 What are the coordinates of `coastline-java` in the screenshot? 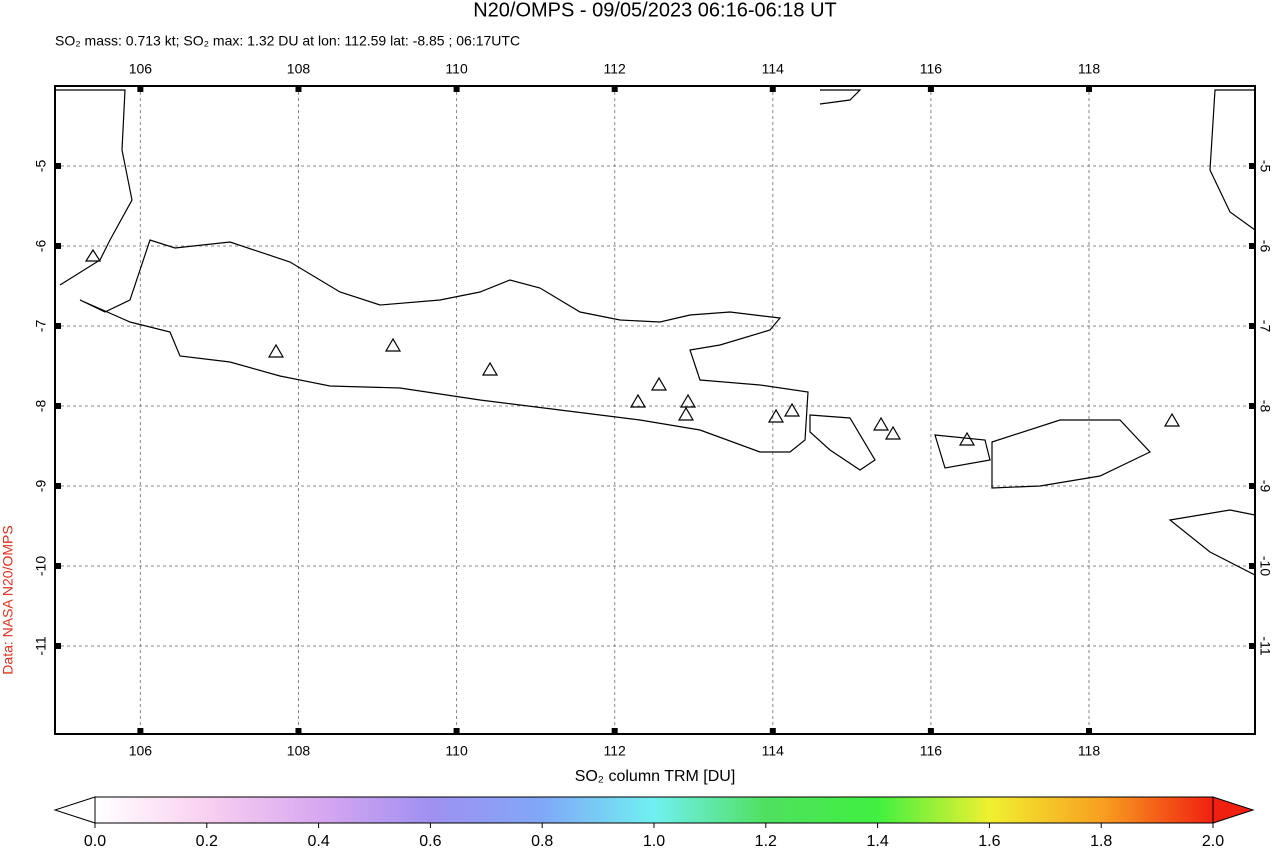 It's located at (444, 346).